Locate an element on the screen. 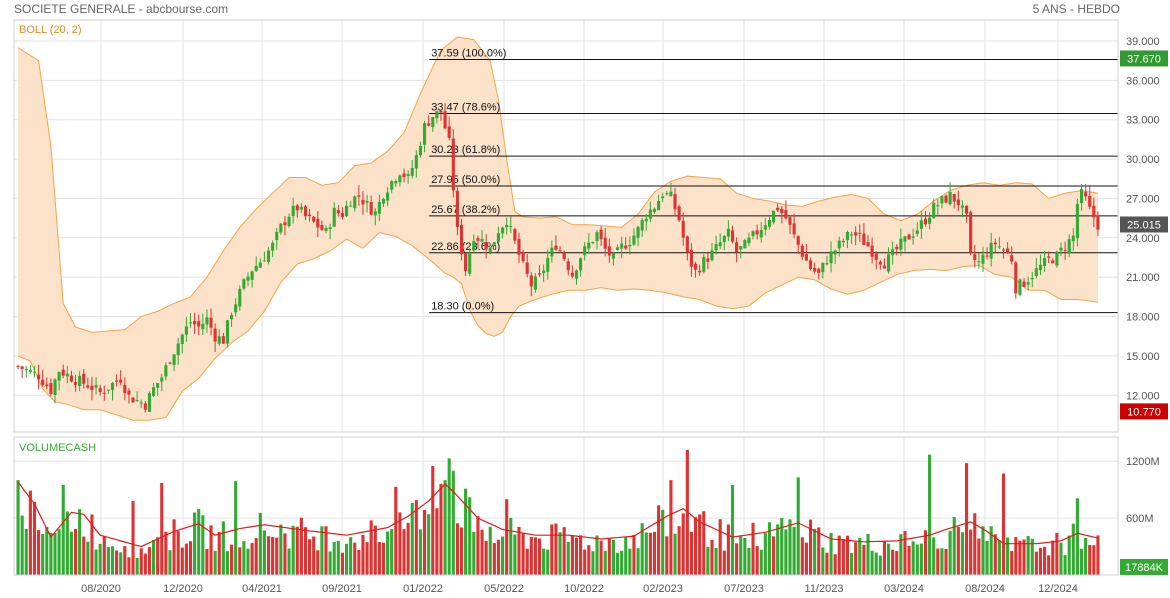 The height and width of the screenshot is (598, 1170). bollinger-indicator-label: BOLL (20, 2) is located at coordinates (50, 30).